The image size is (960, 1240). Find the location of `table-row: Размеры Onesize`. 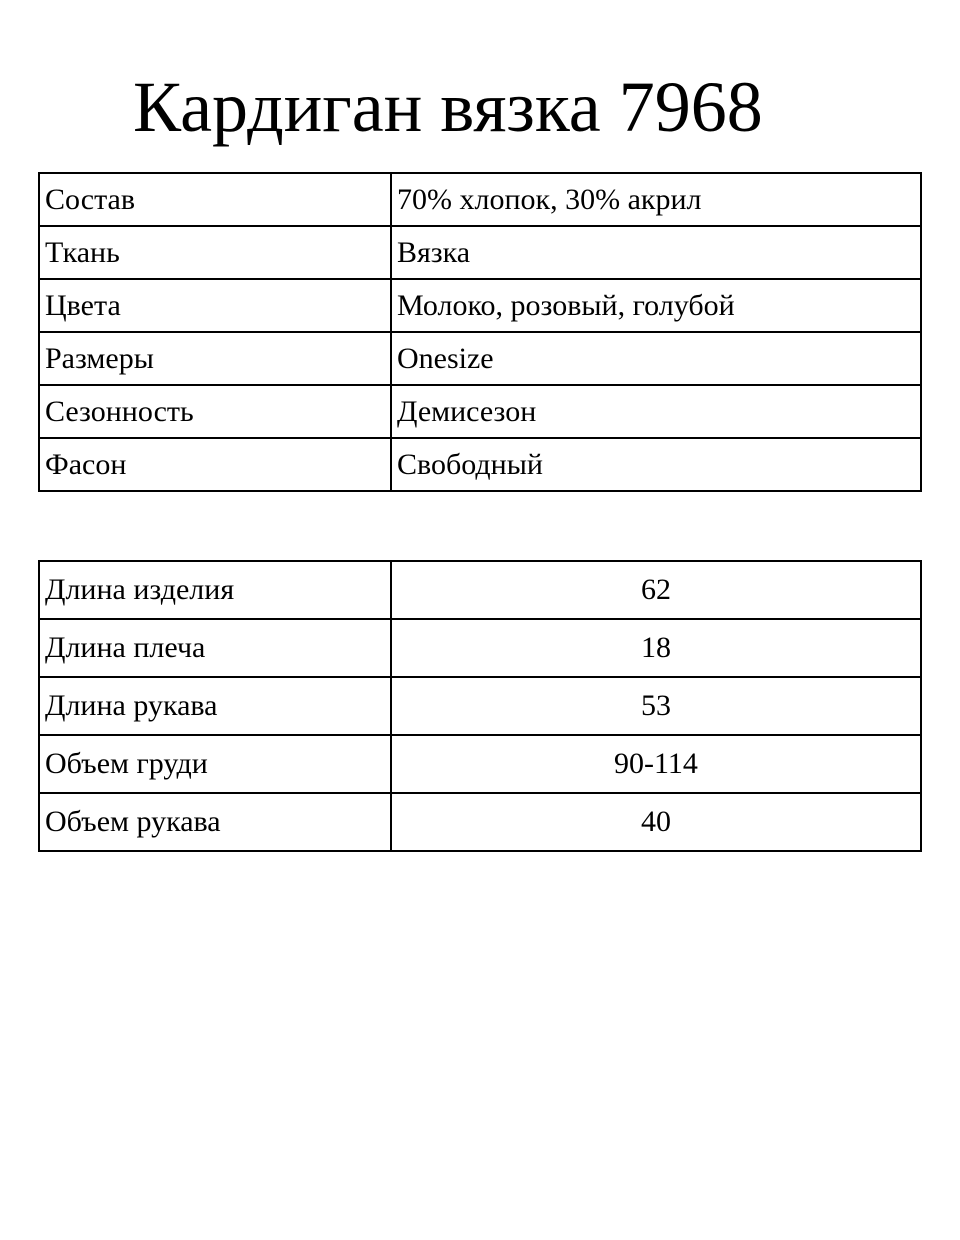

table-row: Размеры Onesize is located at coordinates (480, 358).